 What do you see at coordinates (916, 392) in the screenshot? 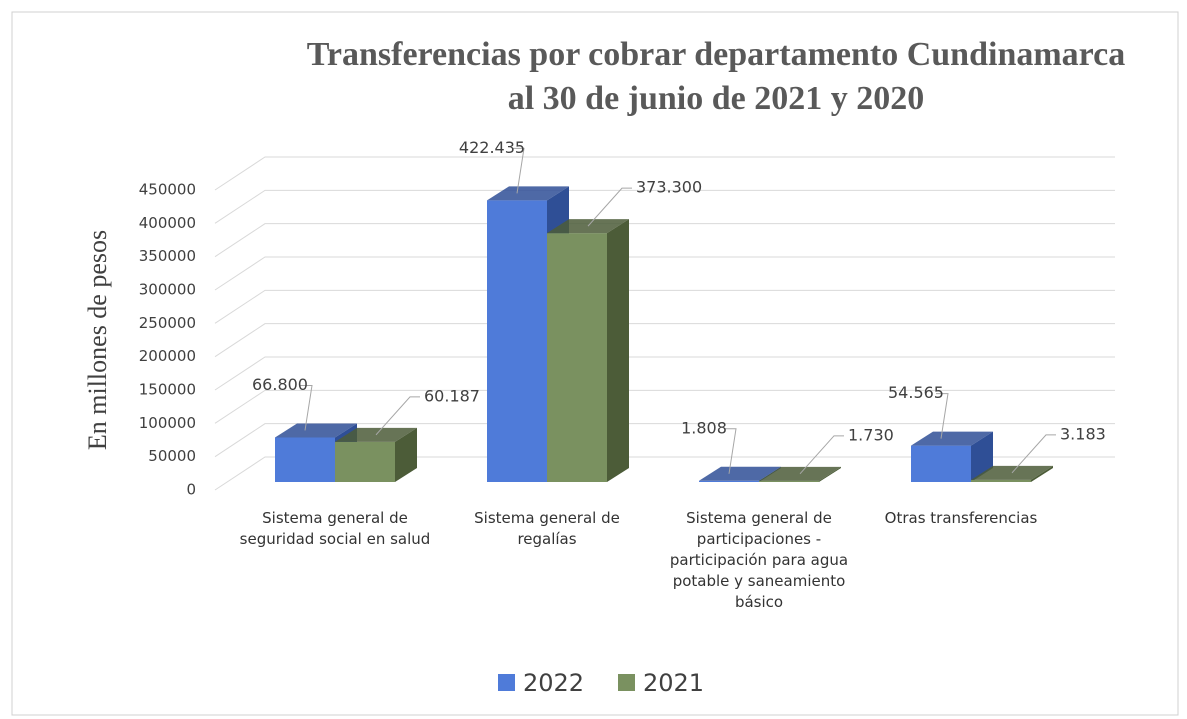
I see `data-label: 54.565` at bounding box center [916, 392].